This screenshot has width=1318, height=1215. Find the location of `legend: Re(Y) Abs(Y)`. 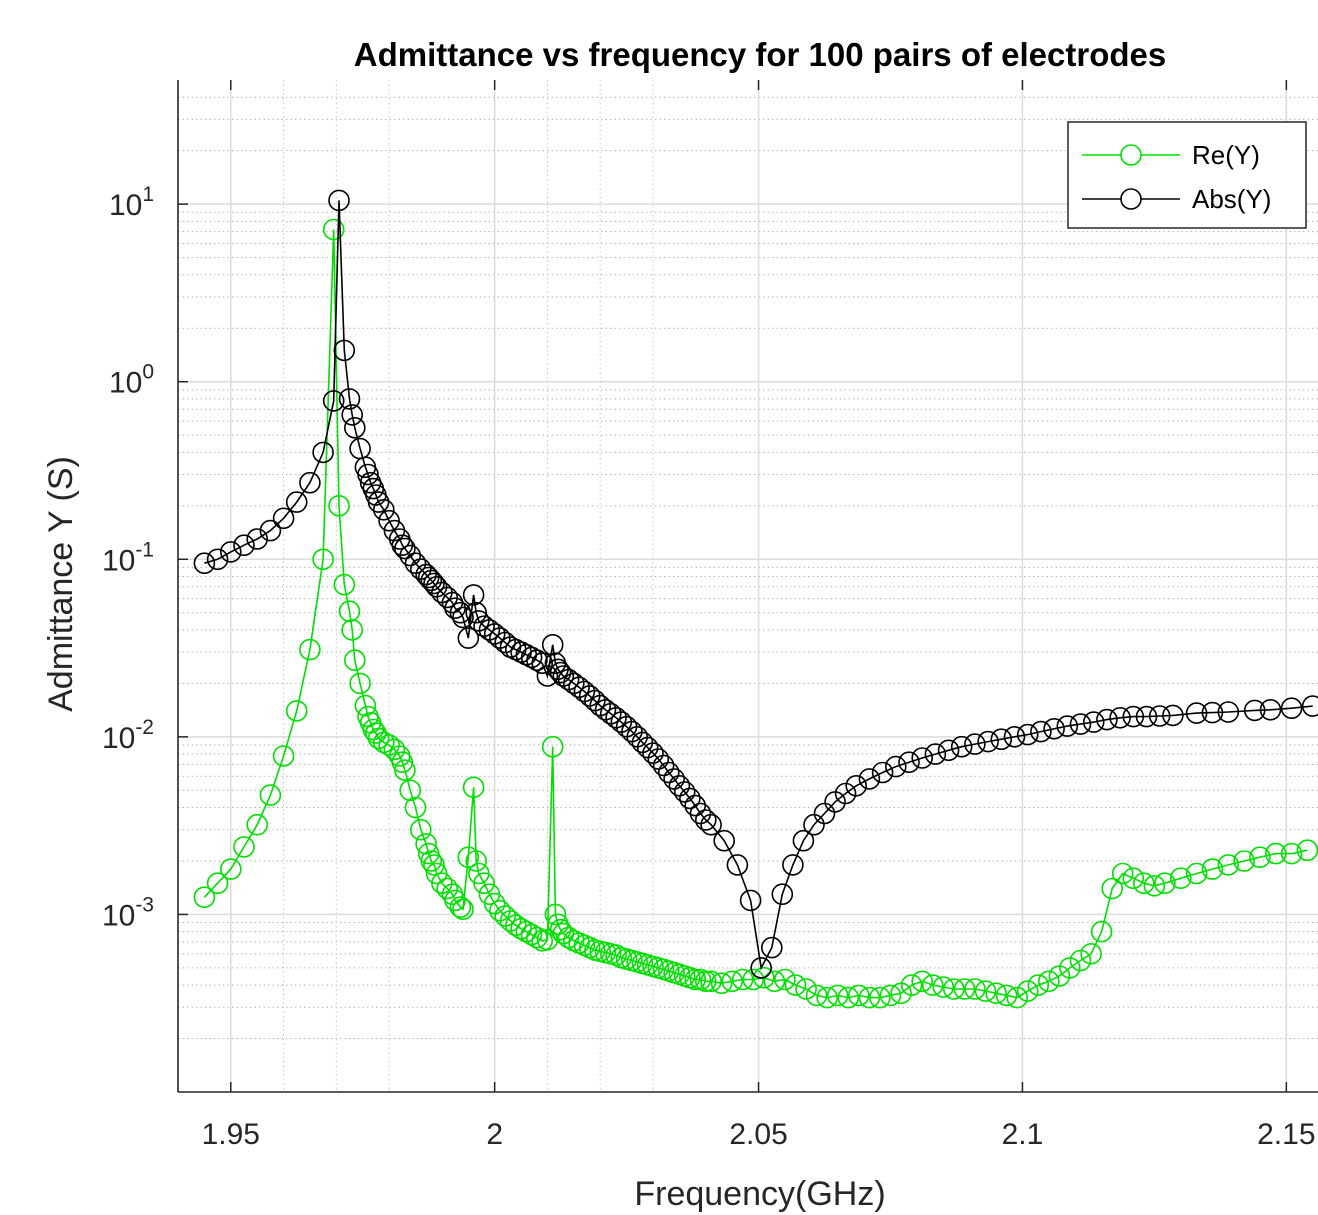

legend: Re(Y) Abs(Y) is located at coordinates (1187, 175).